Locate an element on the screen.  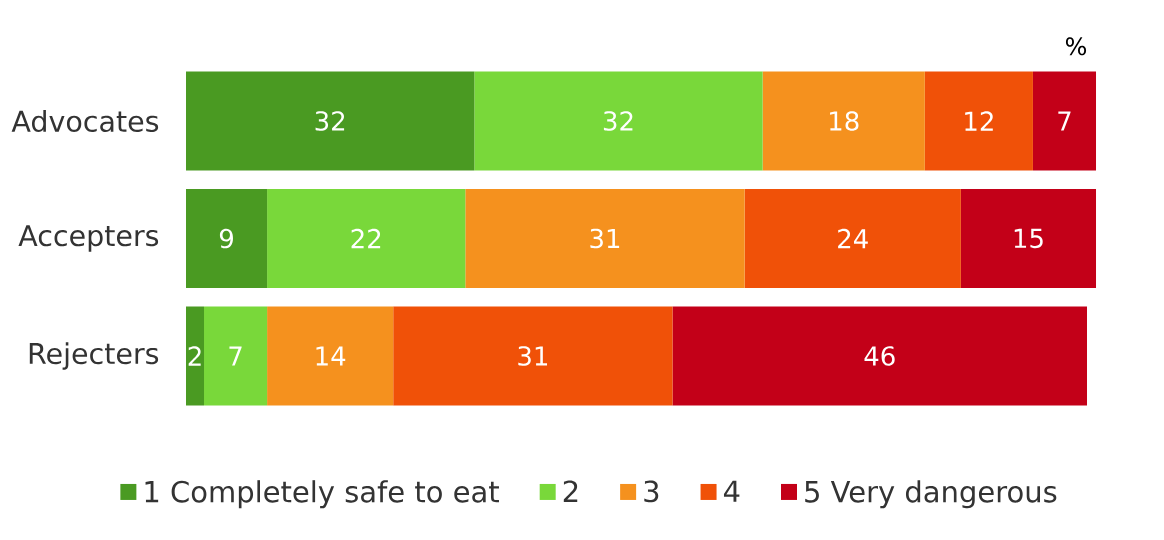
data-label: 46 is located at coordinates (879, 356).